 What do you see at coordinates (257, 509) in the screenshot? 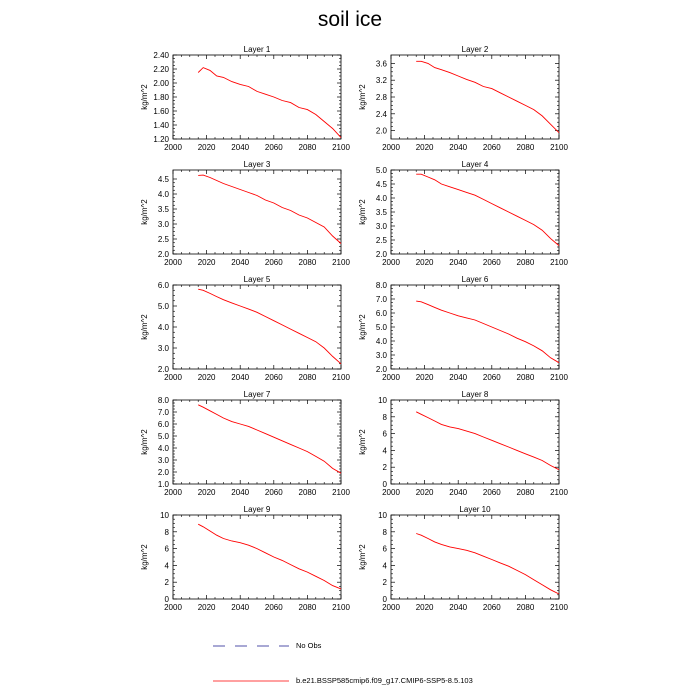
I see `panel-title: Layer 9` at bounding box center [257, 509].